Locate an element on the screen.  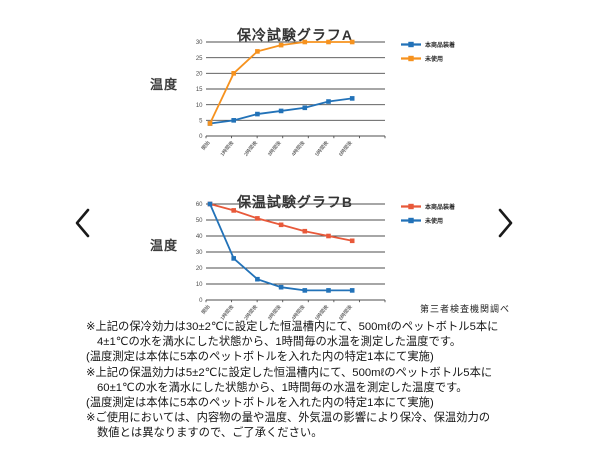
carousel-prev-button is located at coordinates (83, 223).